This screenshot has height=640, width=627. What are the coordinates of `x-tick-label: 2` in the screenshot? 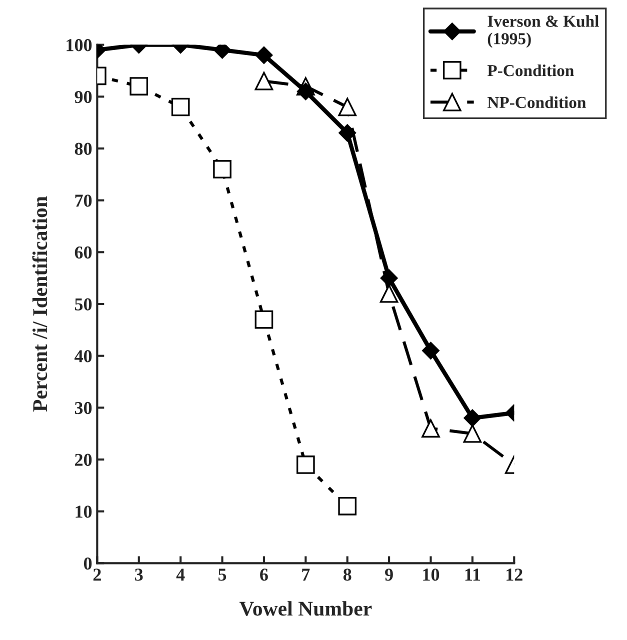 It's located at (97, 574).